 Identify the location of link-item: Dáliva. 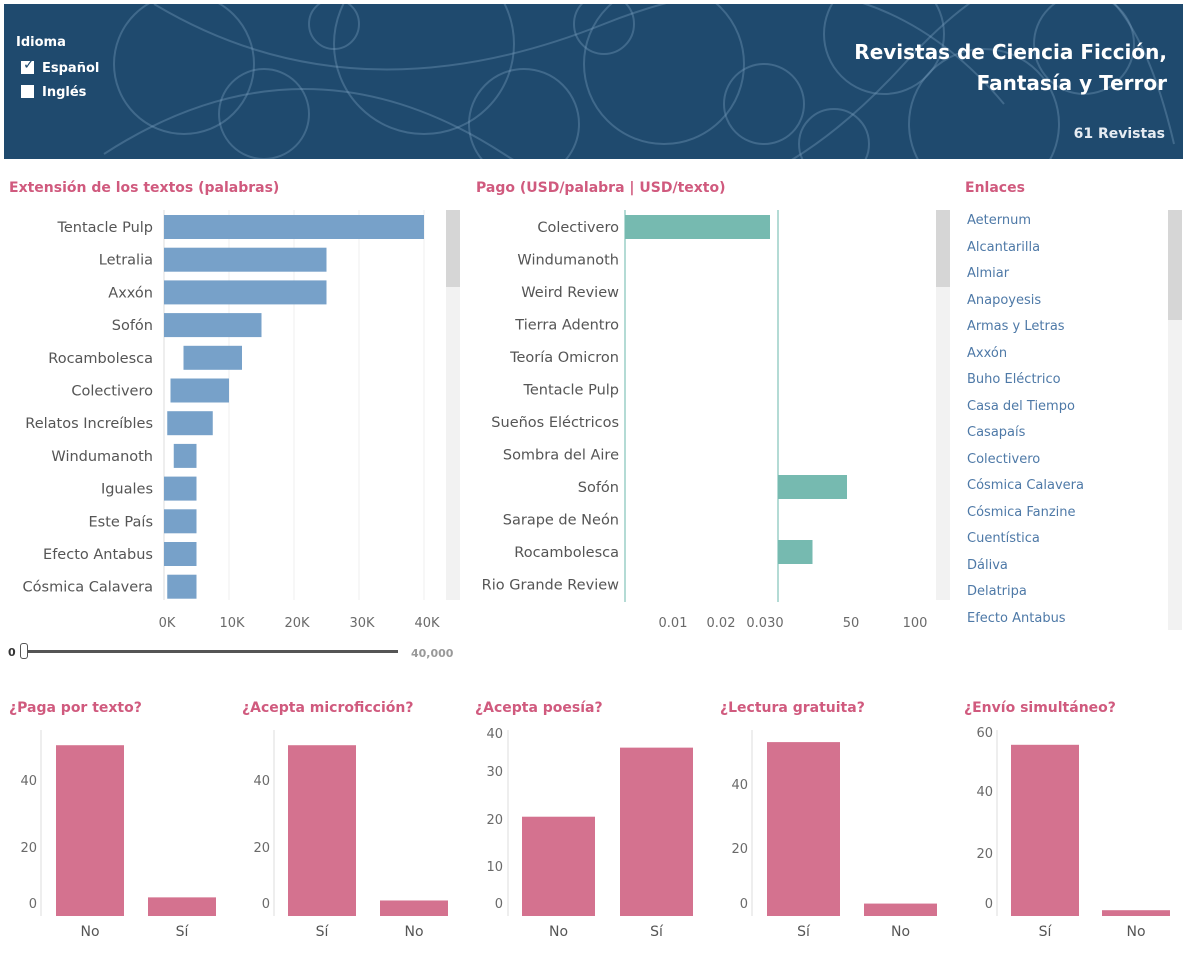
(987, 565).